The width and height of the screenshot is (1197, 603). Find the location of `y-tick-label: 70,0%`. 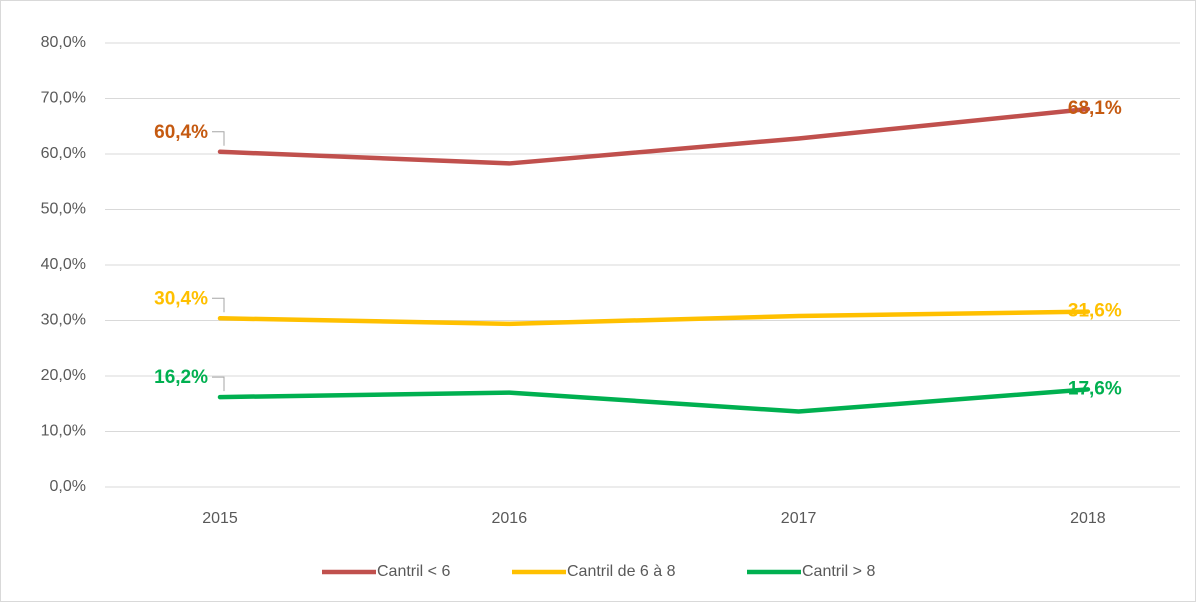

y-tick-label: 70,0% is located at coordinates (63, 98).